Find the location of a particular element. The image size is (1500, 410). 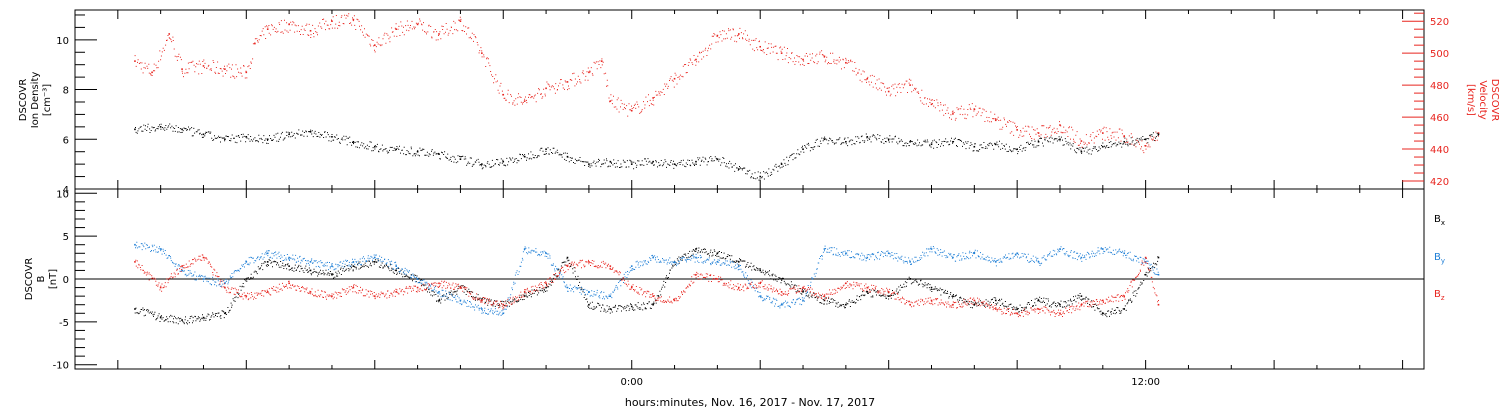

velocity-axis-title-line: [km/s] is located at coordinates (1470, 100).